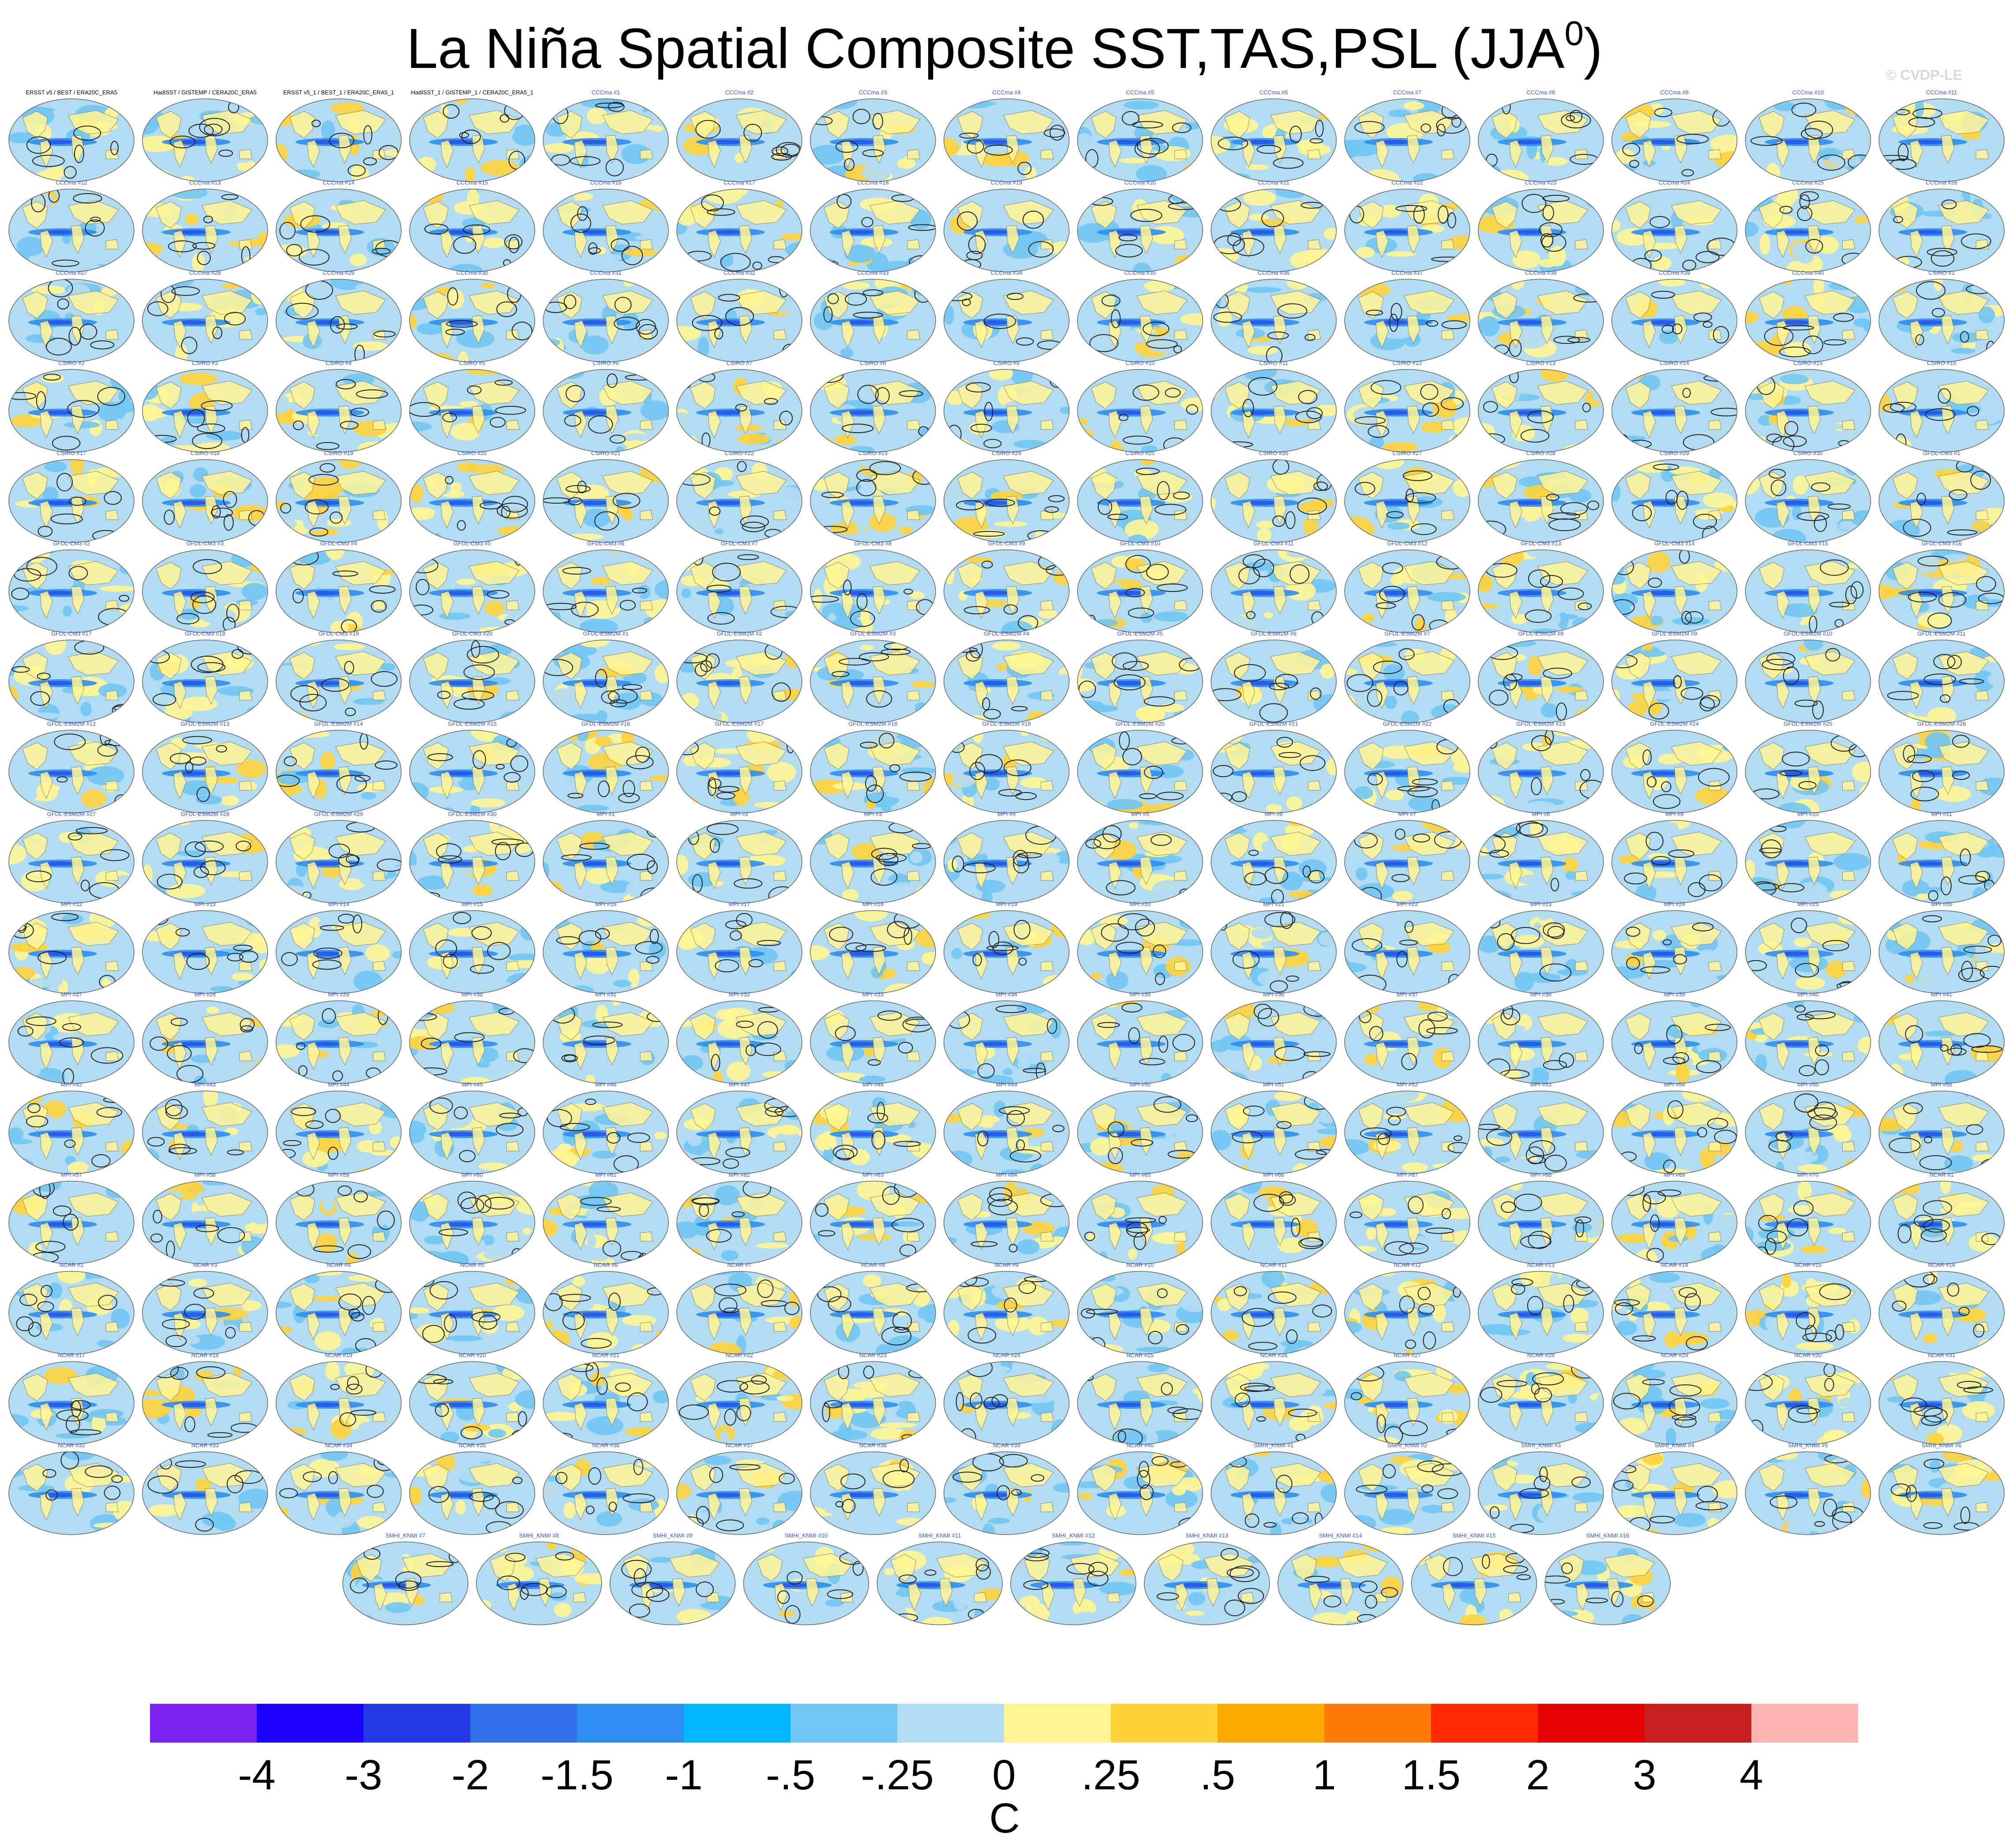 The image size is (2009, 1848). What do you see at coordinates (1674, 272) in the screenshot?
I see `panel-label: CCCma #39` at bounding box center [1674, 272].